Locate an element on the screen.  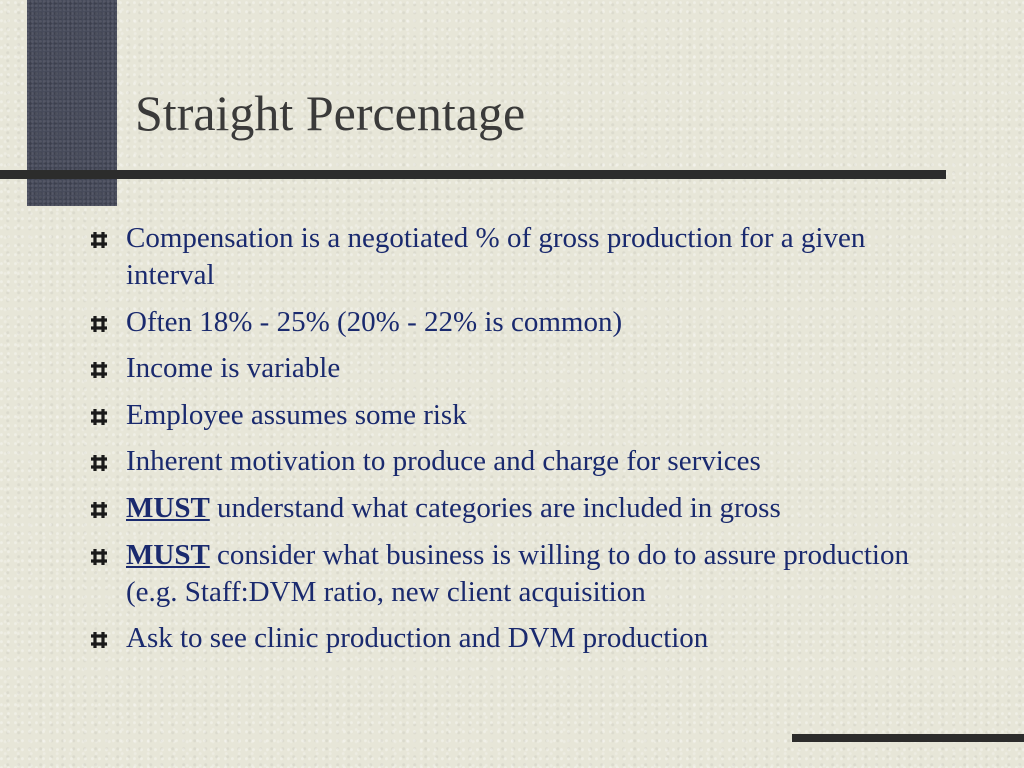
bullet-text: Income is variable is located at coordinates (233, 368).